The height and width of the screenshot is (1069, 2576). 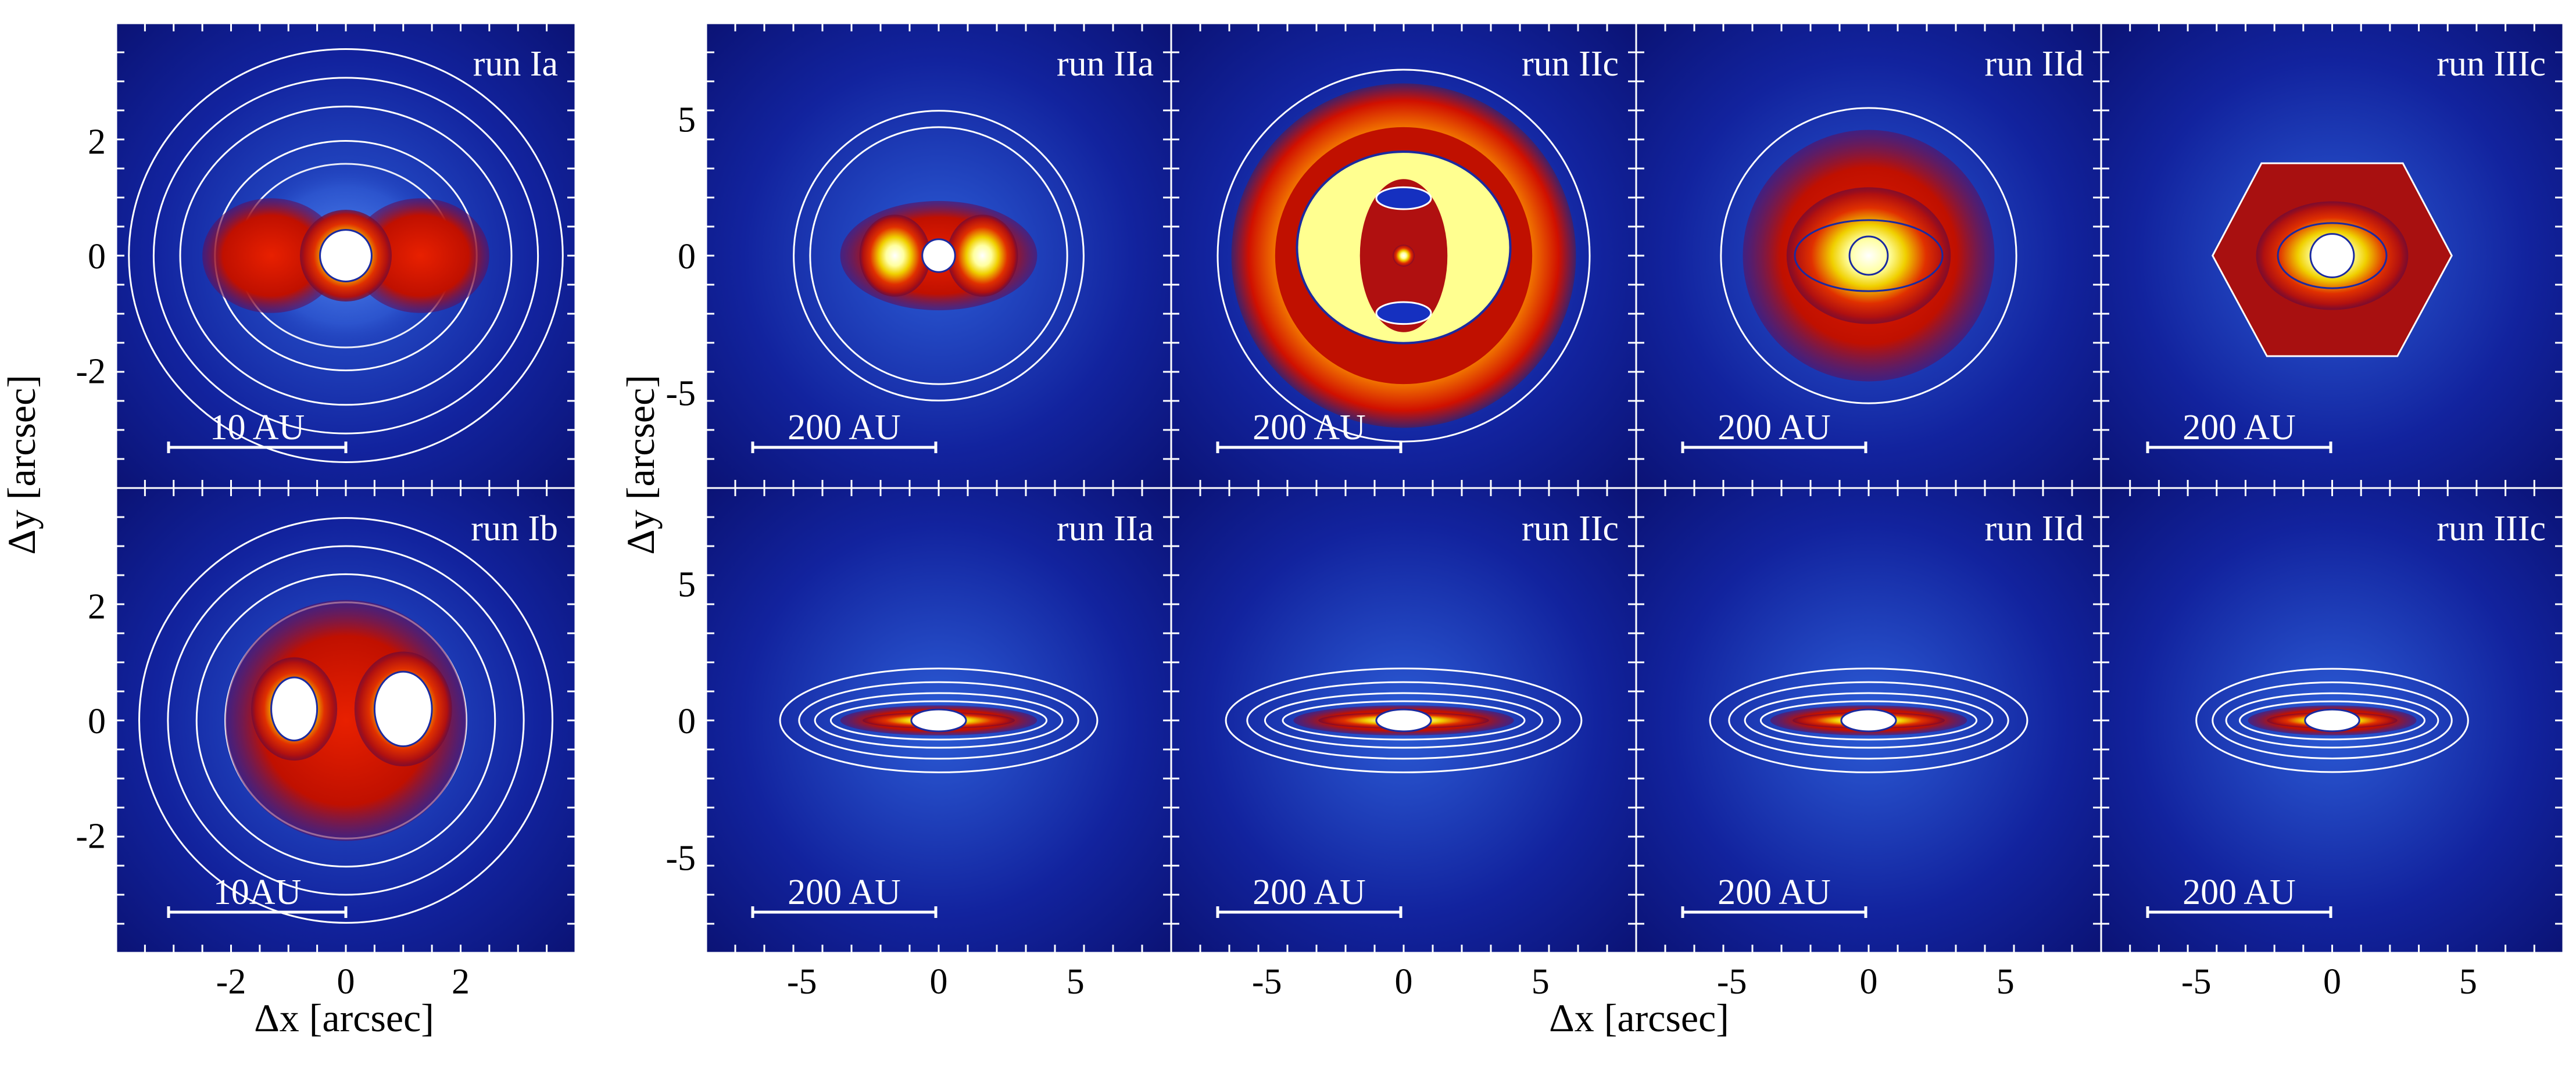 What do you see at coordinates (1404, 313) in the screenshot?
I see `hole-bottom` at bounding box center [1404, 313].